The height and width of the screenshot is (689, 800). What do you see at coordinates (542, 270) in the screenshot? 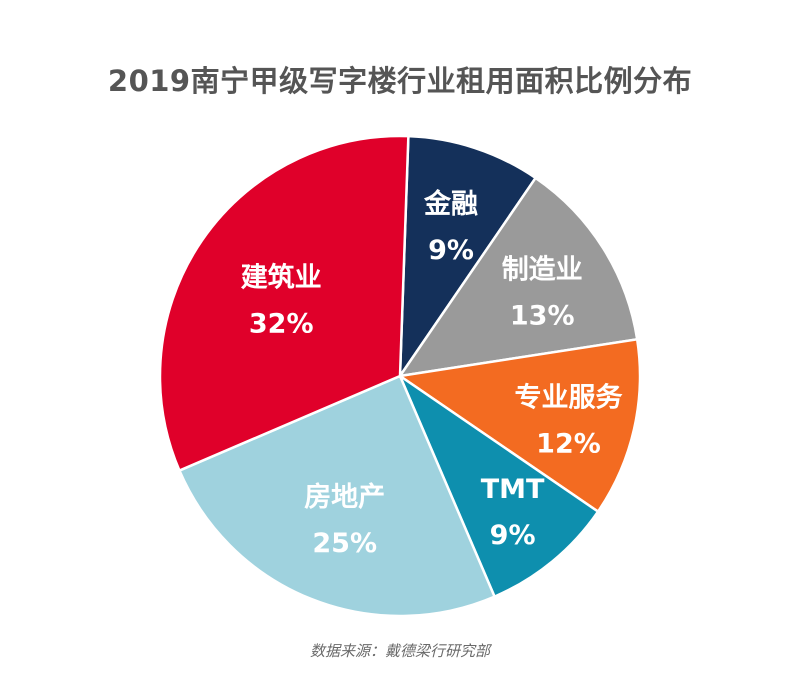
I see `slice-category-label-2: 制造业` at bounding box center [542, 270].